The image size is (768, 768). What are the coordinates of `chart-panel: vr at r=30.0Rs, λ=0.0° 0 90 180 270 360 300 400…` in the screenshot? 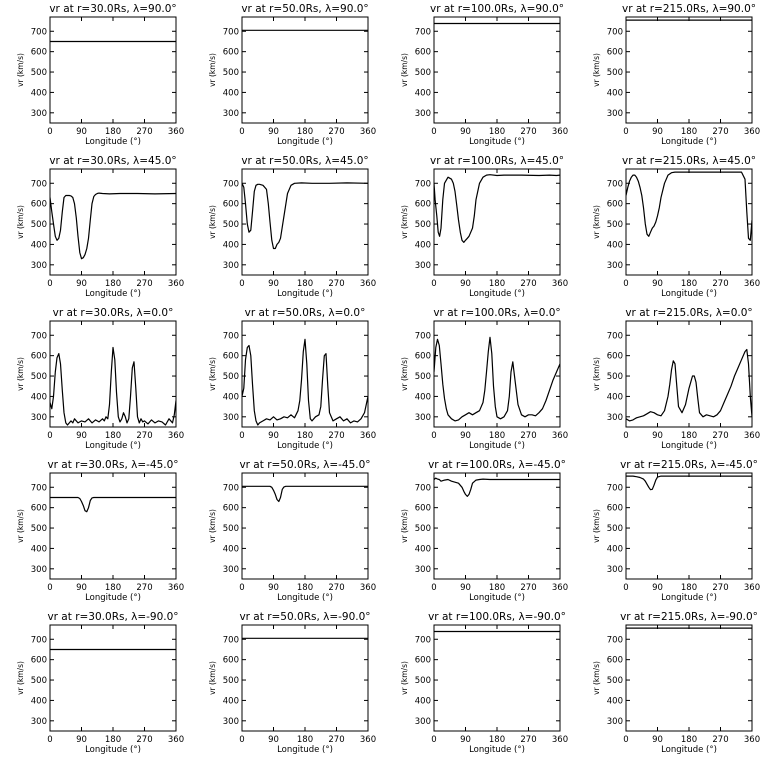 It's located at (100, 379).